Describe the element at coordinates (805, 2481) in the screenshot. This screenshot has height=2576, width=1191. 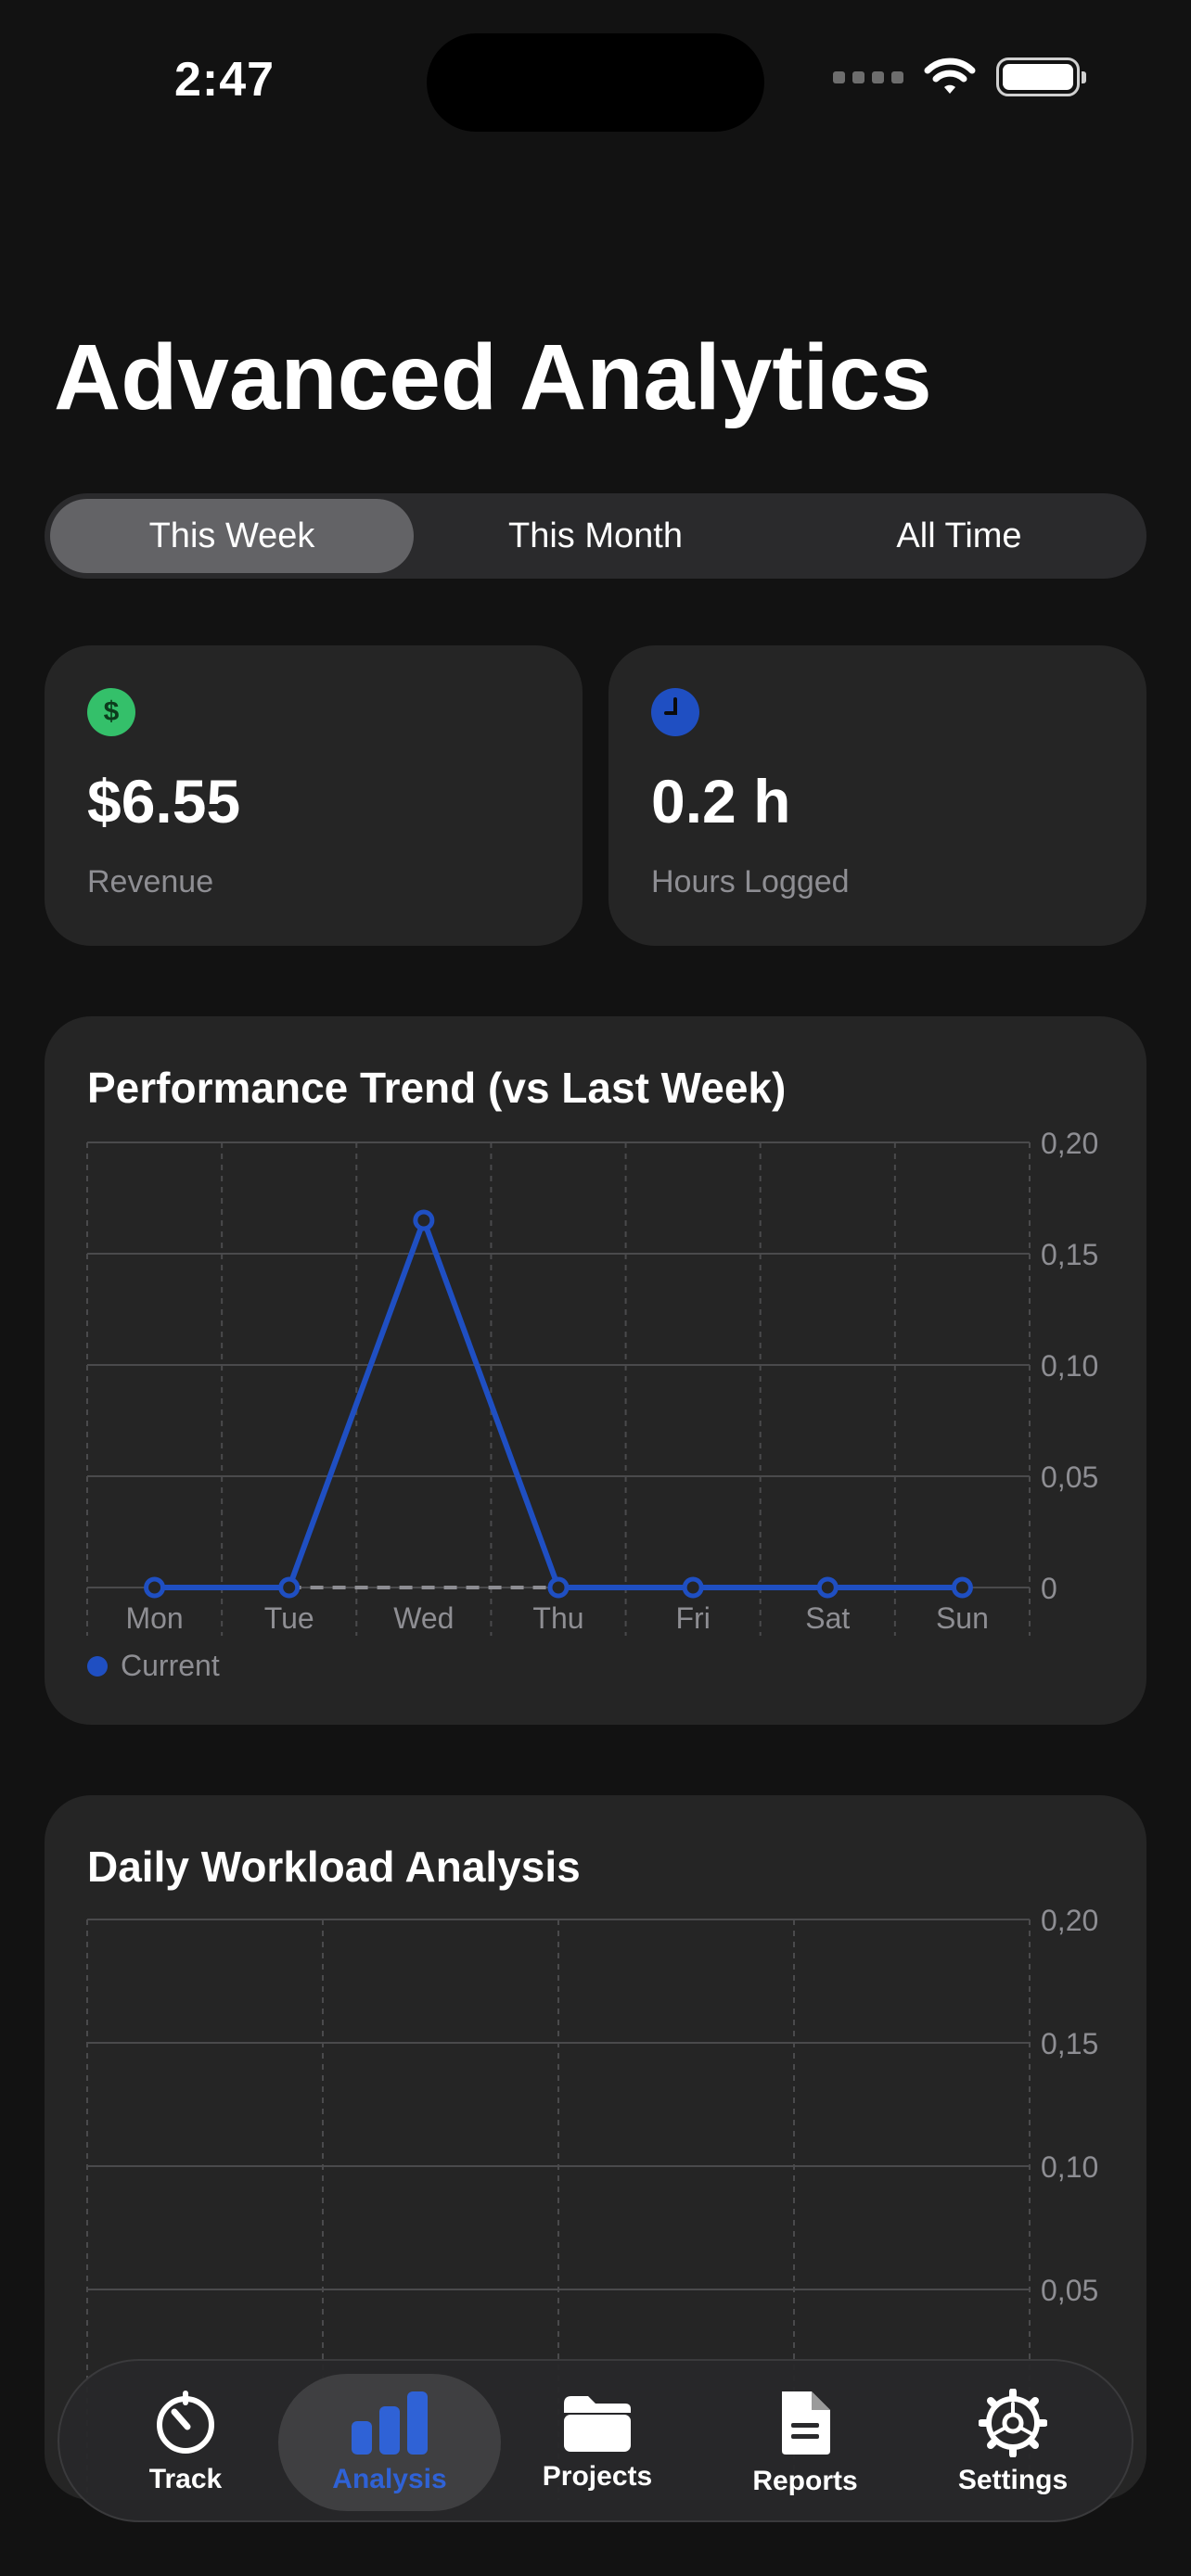
I see `tab-reports-label: Reports` at that location.